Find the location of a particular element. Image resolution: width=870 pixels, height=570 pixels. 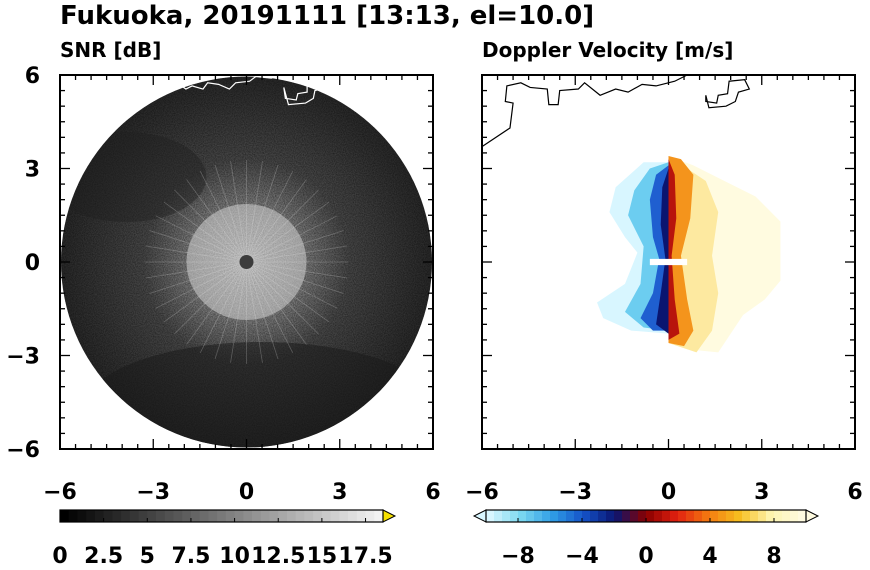

velocity-coastline is located at coordinates (584, 111).